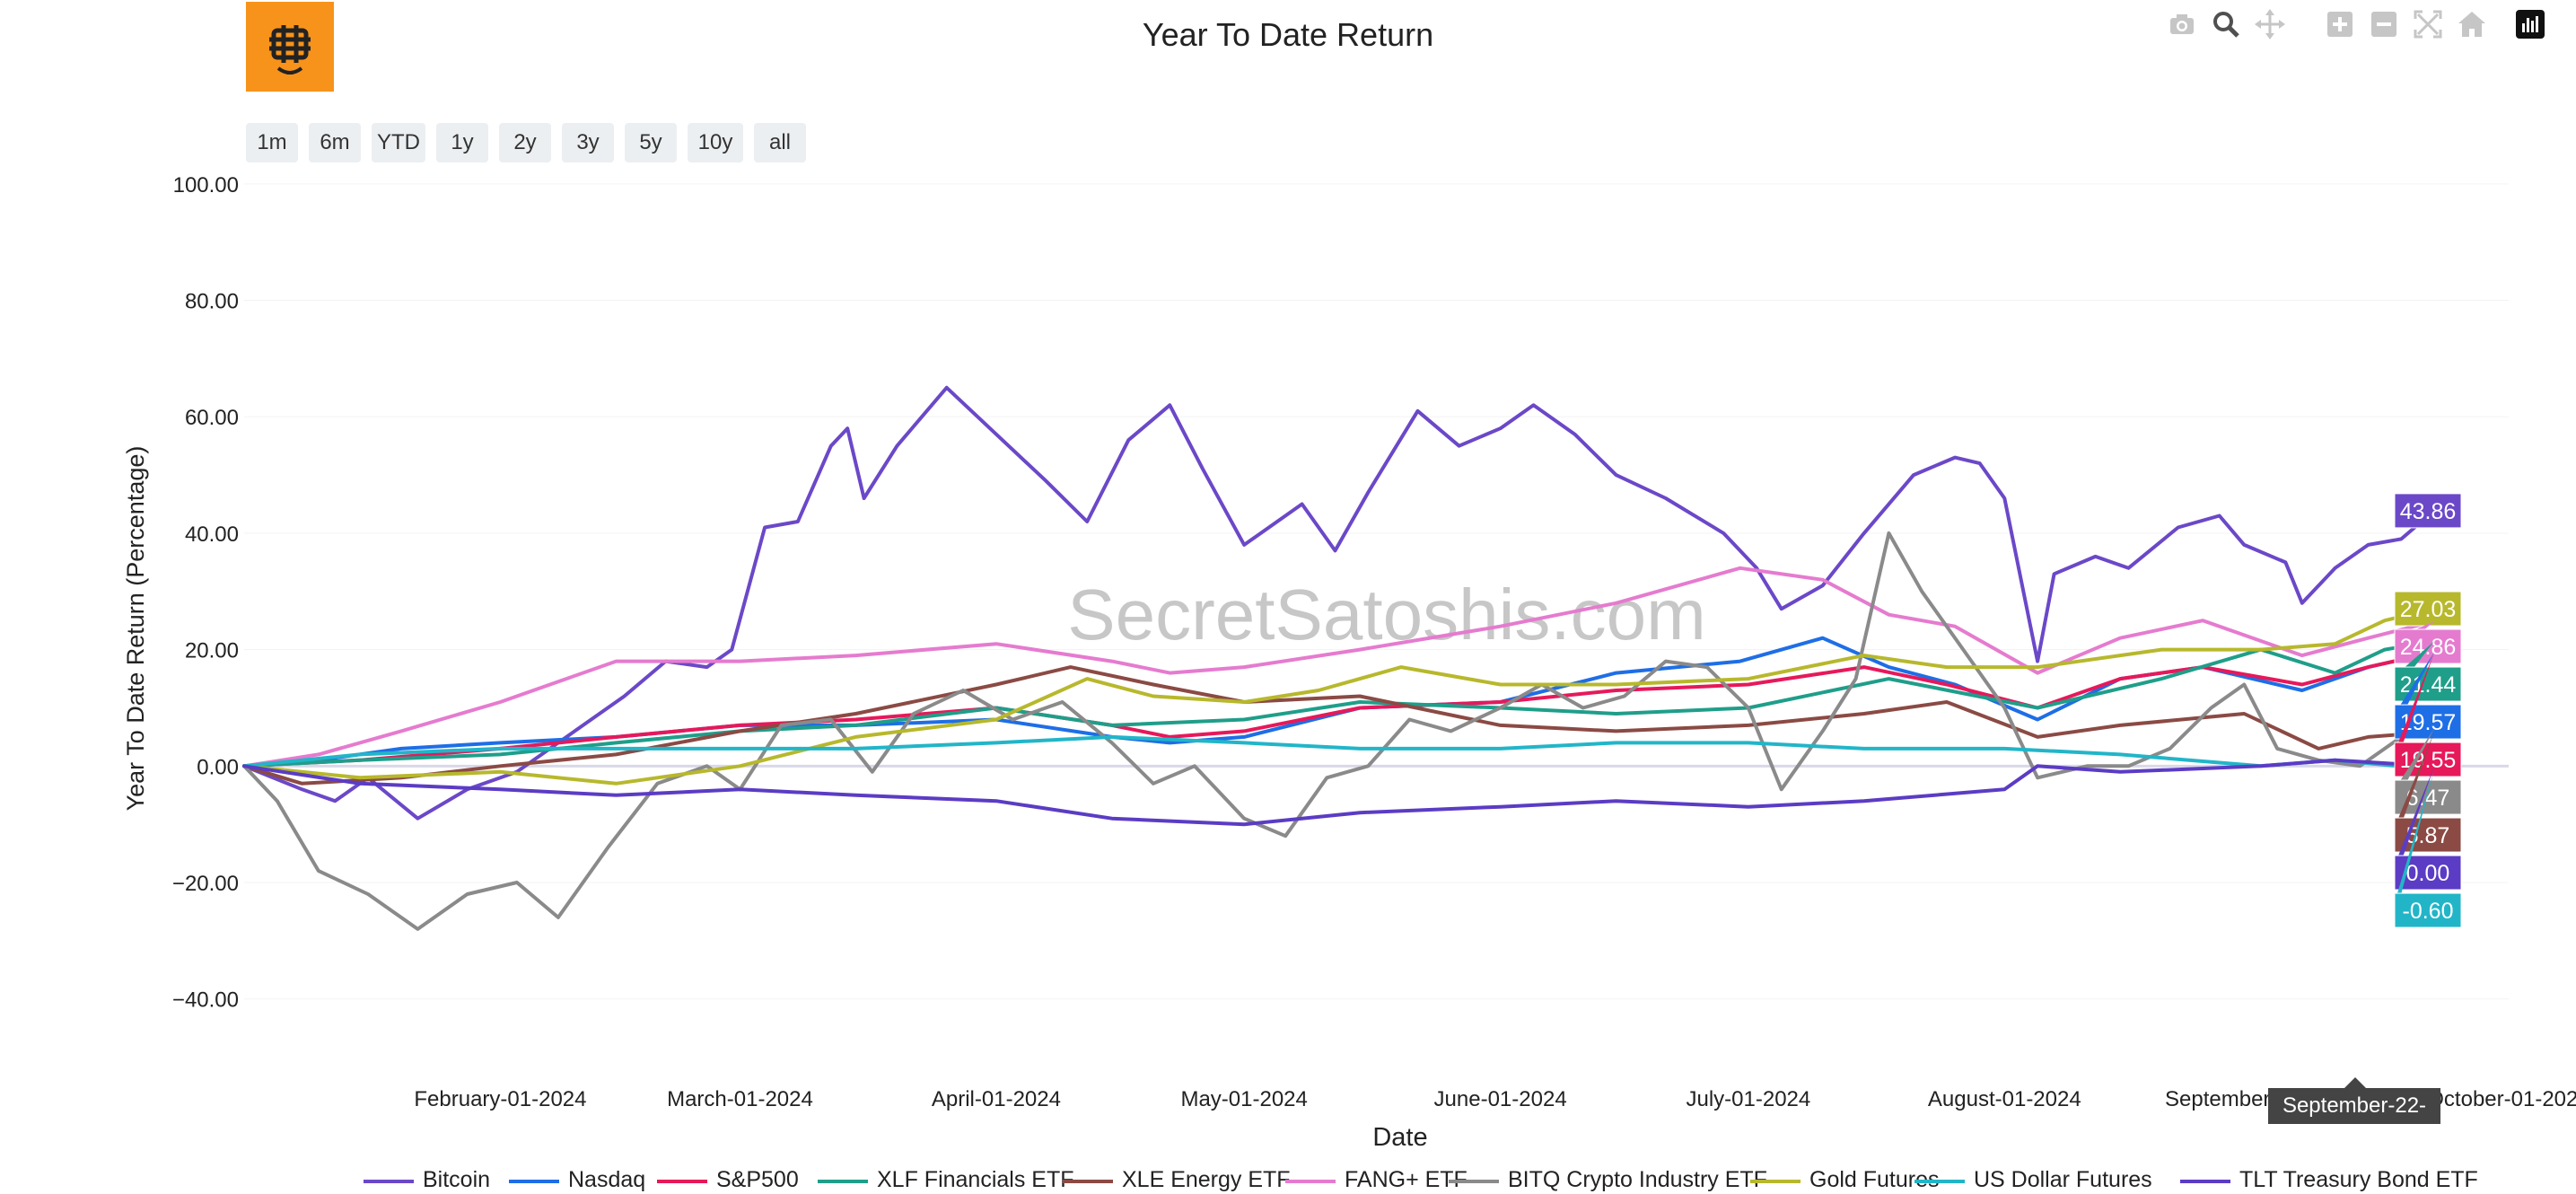 The height and width of the screenshot is (1194, 2576). I want to click on y-tick-label: 60.00, so click(212, 418).